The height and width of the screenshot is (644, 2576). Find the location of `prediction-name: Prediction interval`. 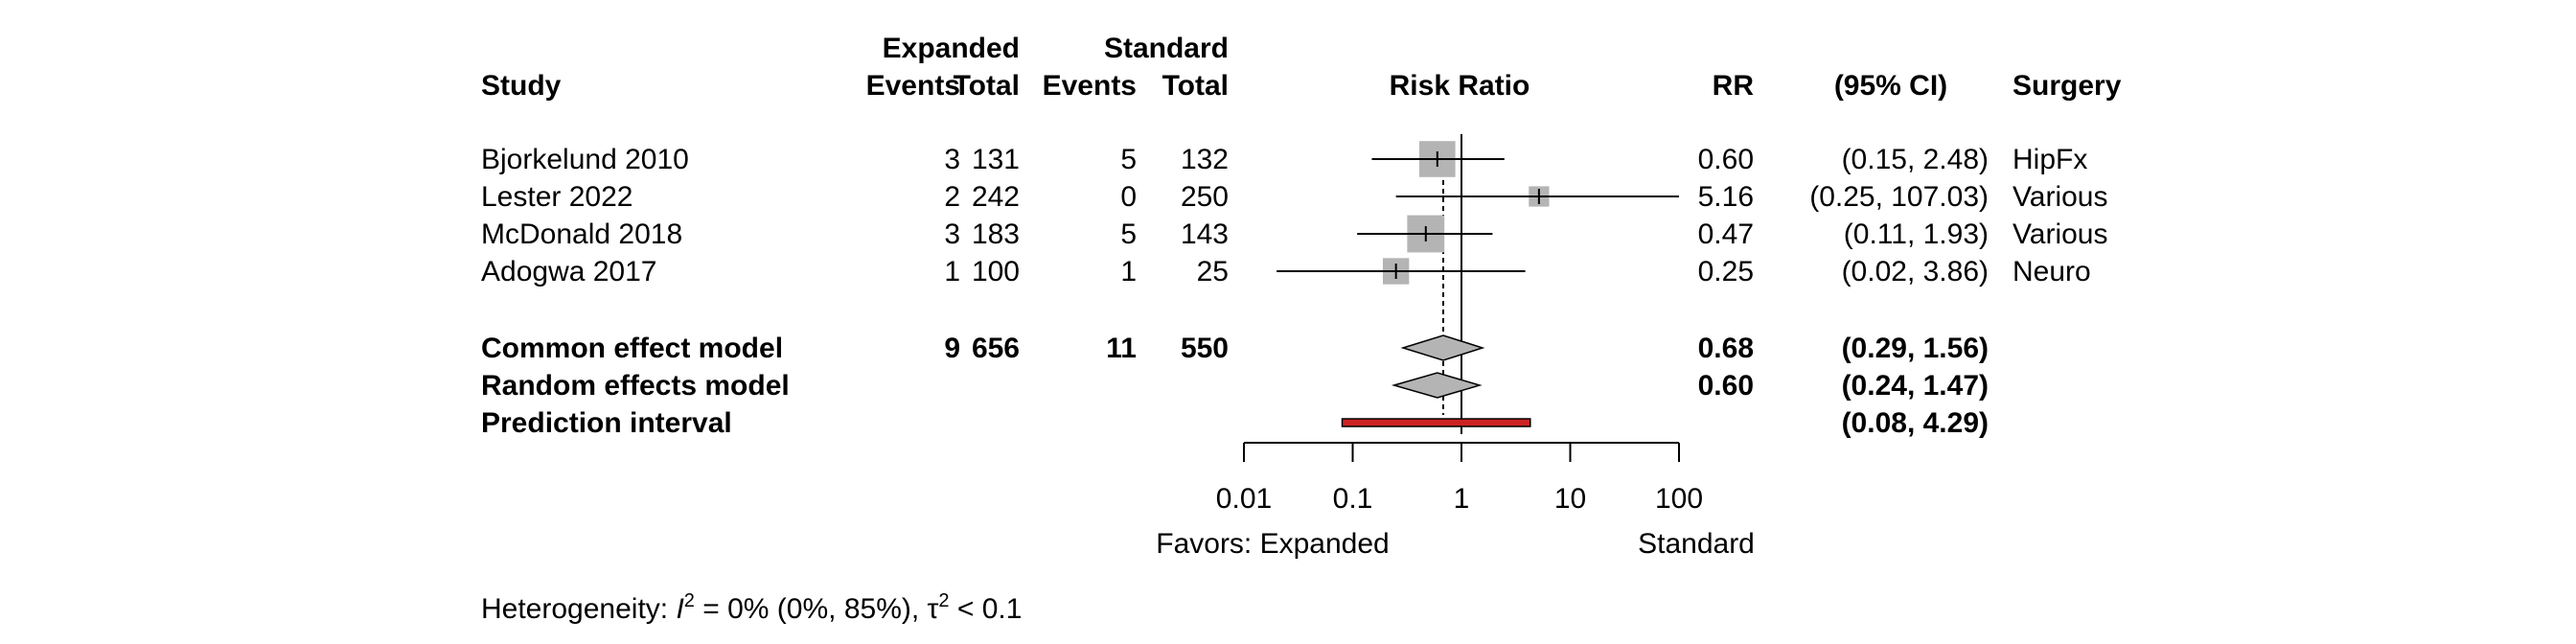

prediction-name: Prediction interval is located at coordinates (606, 423).